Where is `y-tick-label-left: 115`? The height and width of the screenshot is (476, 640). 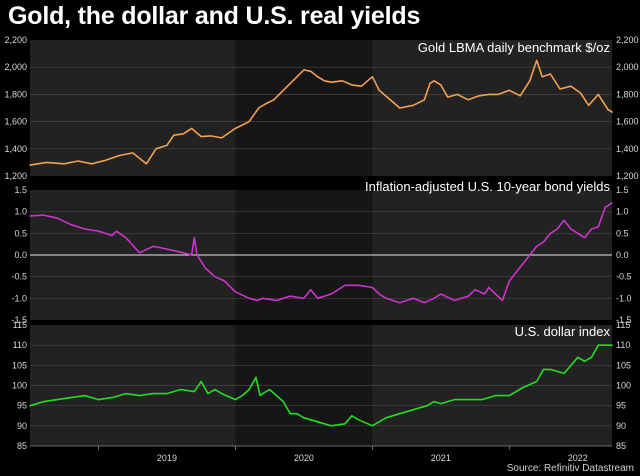
y-tick-label-left: 115 is located at coordinates (20, 325).